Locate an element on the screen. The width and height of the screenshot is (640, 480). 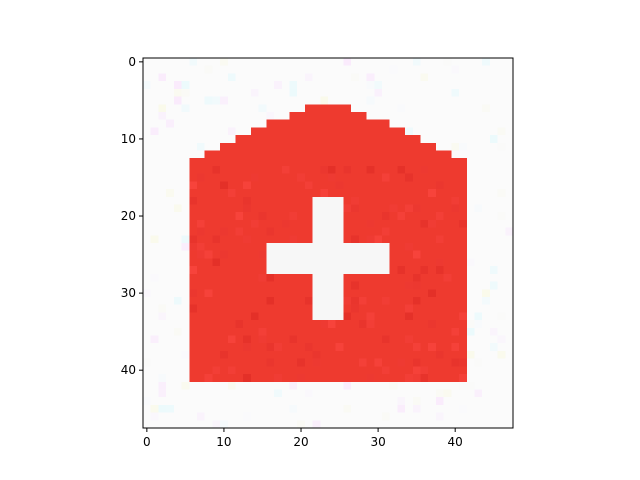
x-axis: 0 10 20 30 40 is located at coordinates (303, 438).